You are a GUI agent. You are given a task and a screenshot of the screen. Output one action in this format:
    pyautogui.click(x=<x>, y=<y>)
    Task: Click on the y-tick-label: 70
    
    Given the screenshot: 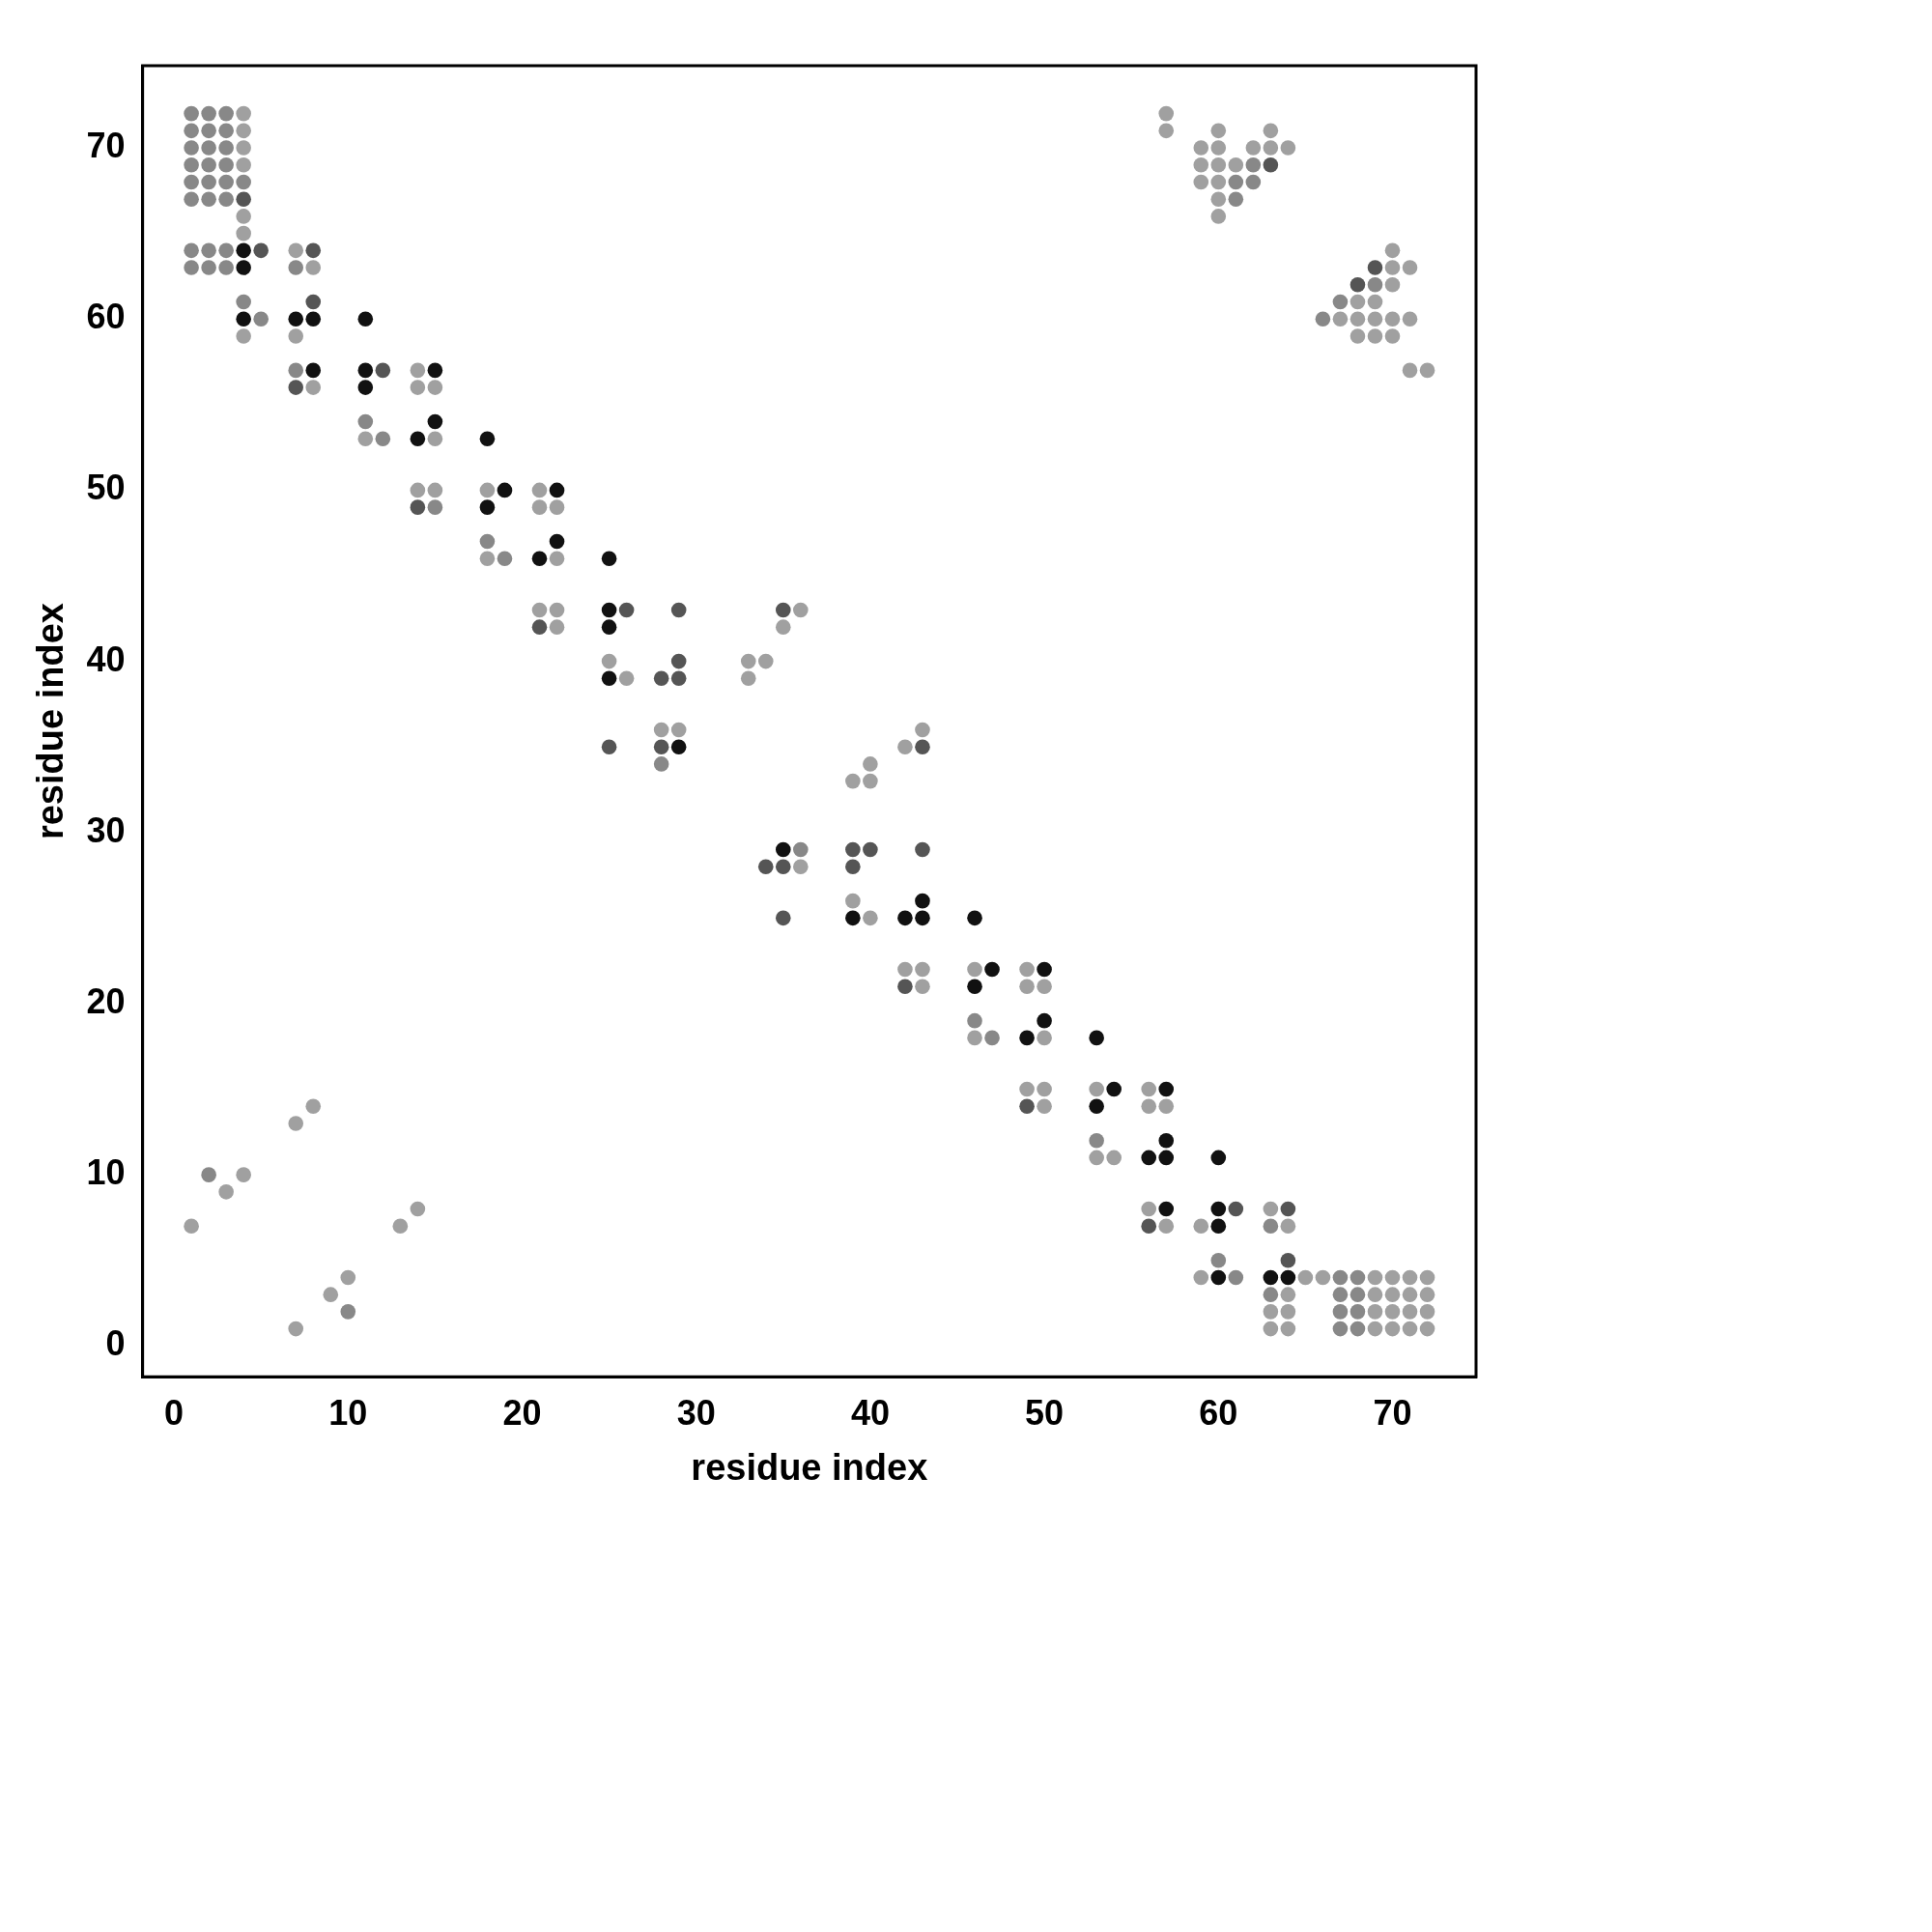 What is the action you would take?
    pyautogui.click(x=106, y=145)
    